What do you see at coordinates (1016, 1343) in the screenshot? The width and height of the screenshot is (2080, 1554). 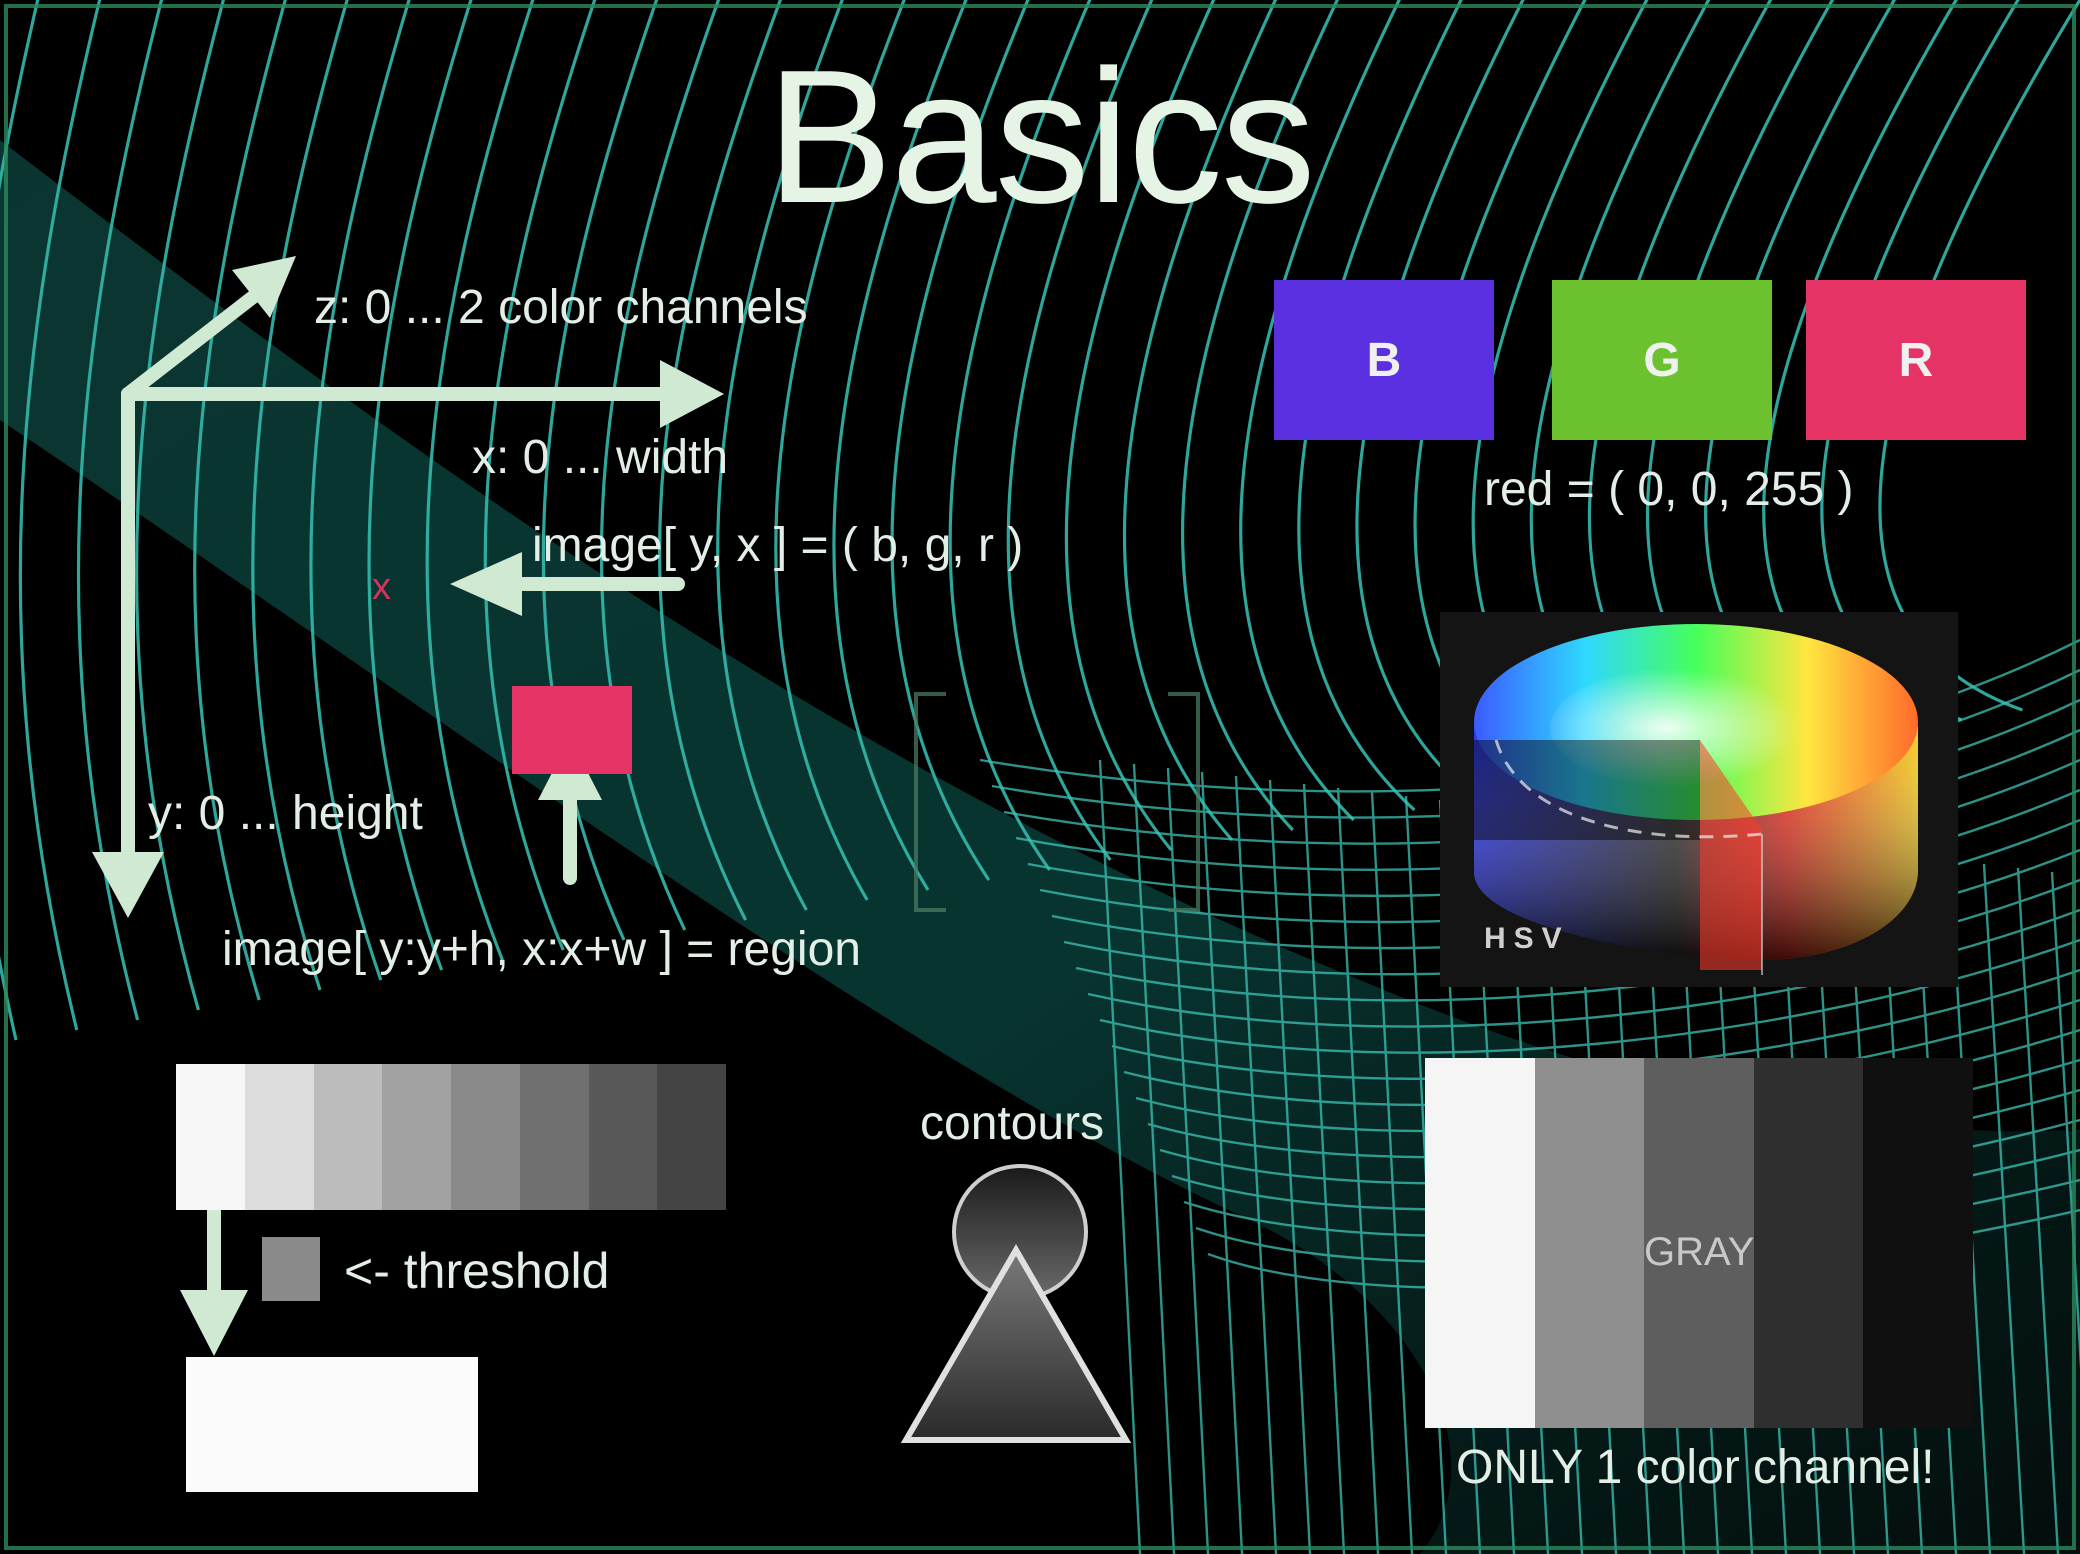 I see `contour-triangle` at bounding box center [1016, 1343].